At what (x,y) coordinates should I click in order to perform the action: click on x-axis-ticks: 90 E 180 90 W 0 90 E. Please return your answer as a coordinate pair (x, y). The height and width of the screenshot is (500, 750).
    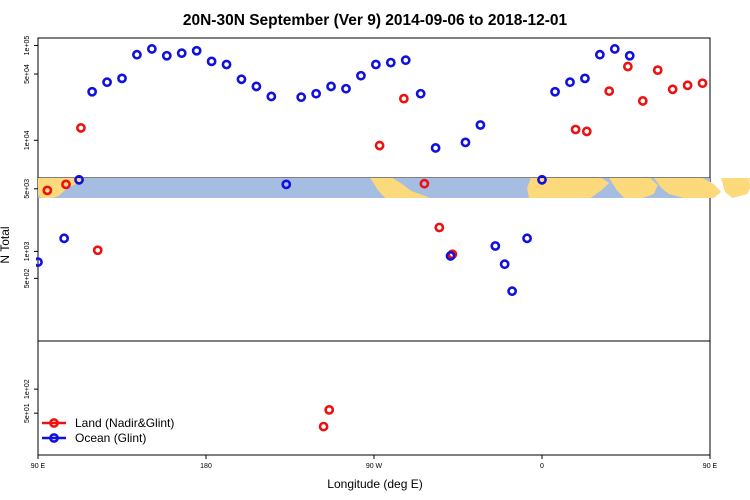
    Looking at the image, I should click on (374, 462).